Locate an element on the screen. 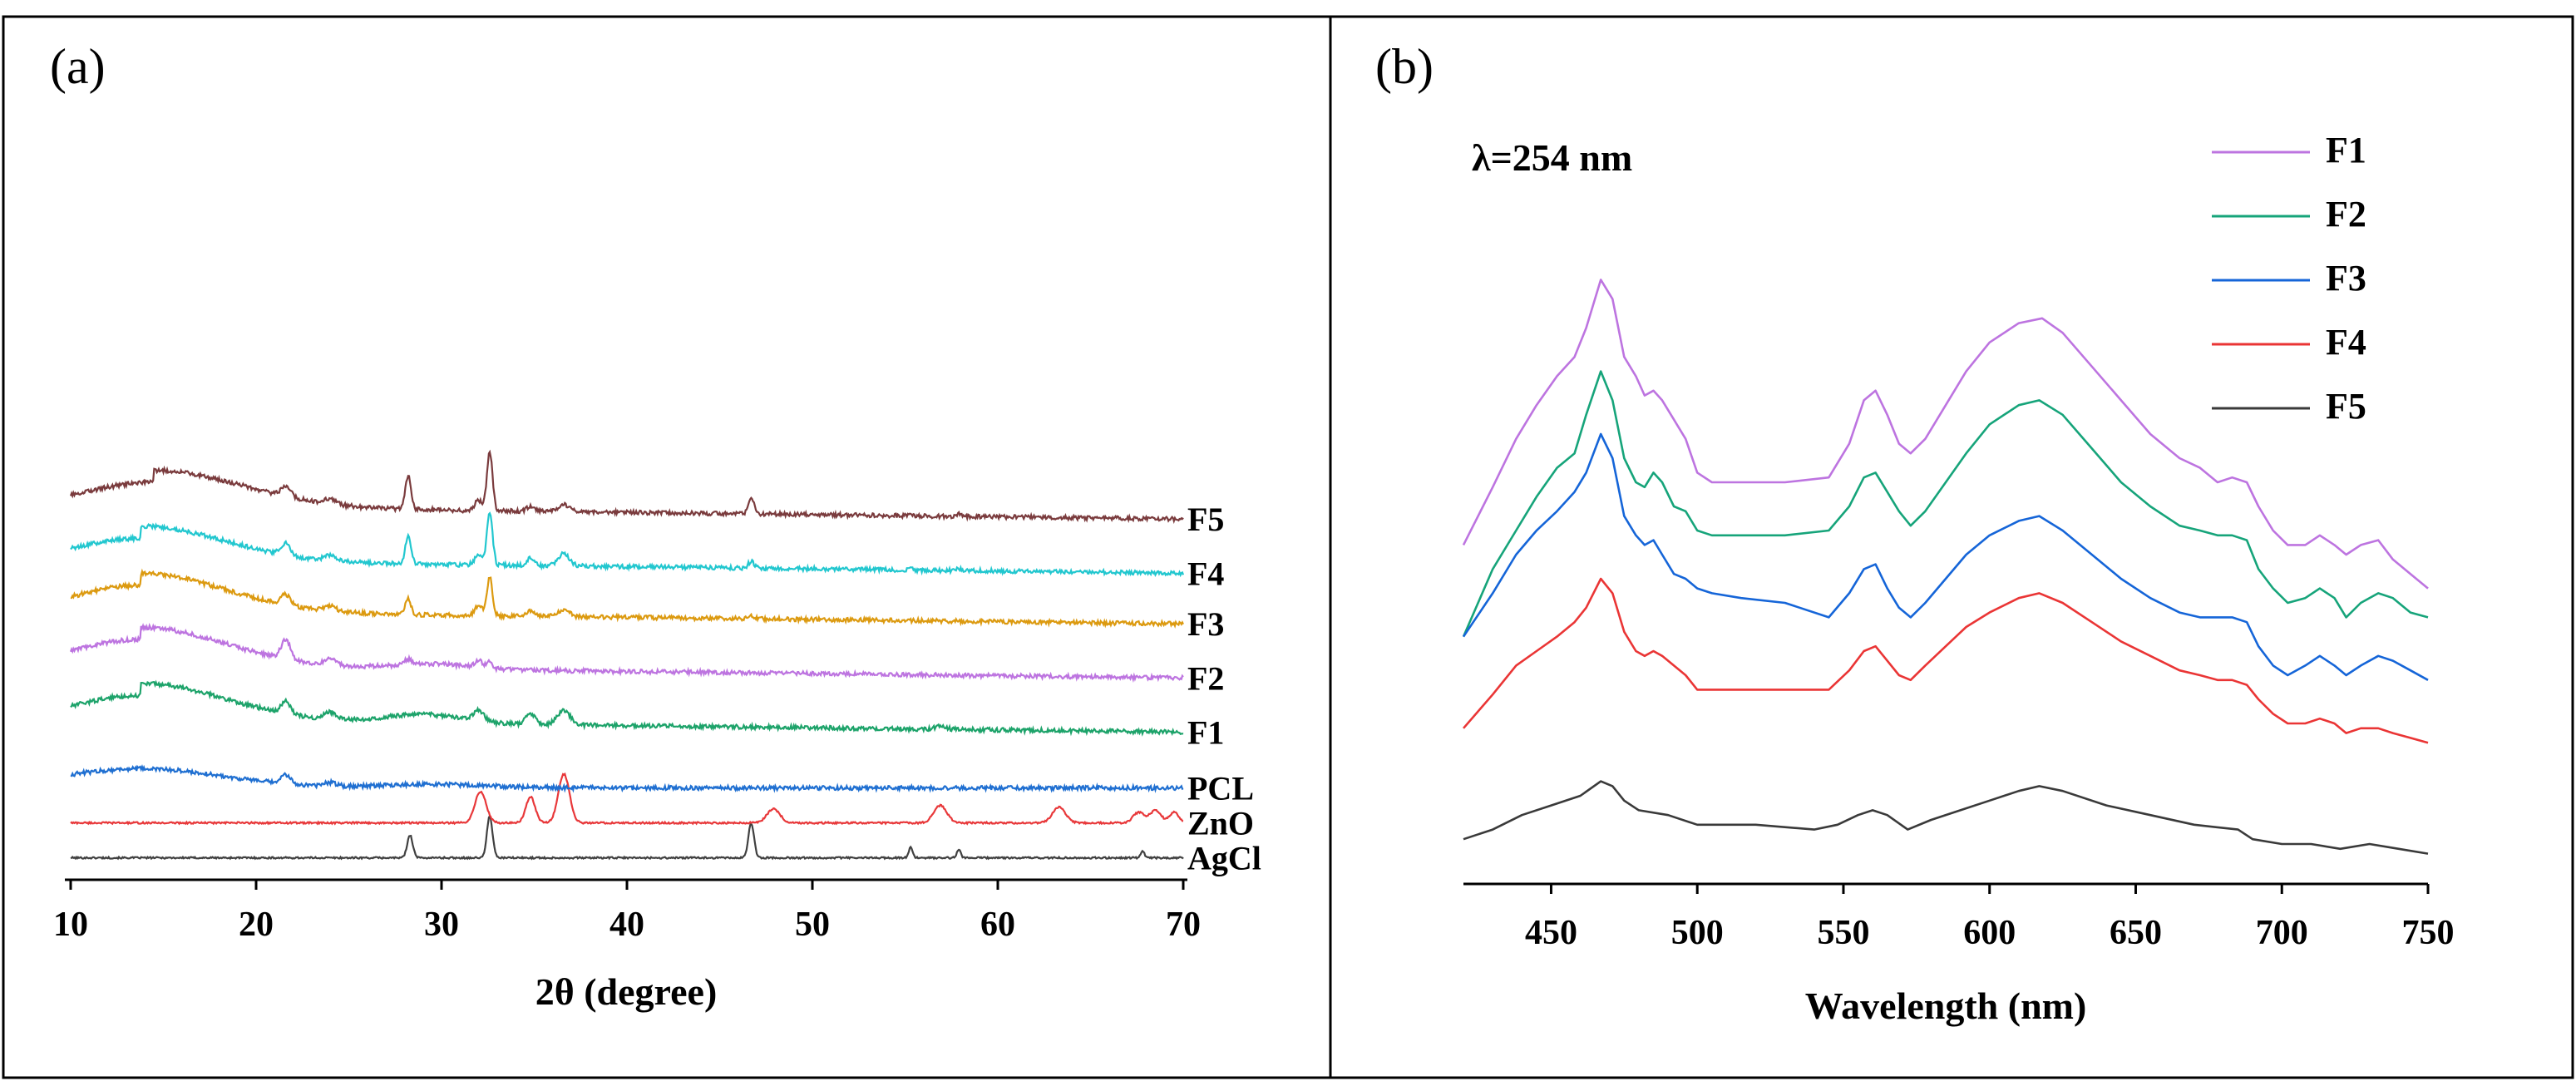 The height and width of the screenshot is (1081, 2576). panel-b-tick-label: 750 is located at coordinates (2428, 933).